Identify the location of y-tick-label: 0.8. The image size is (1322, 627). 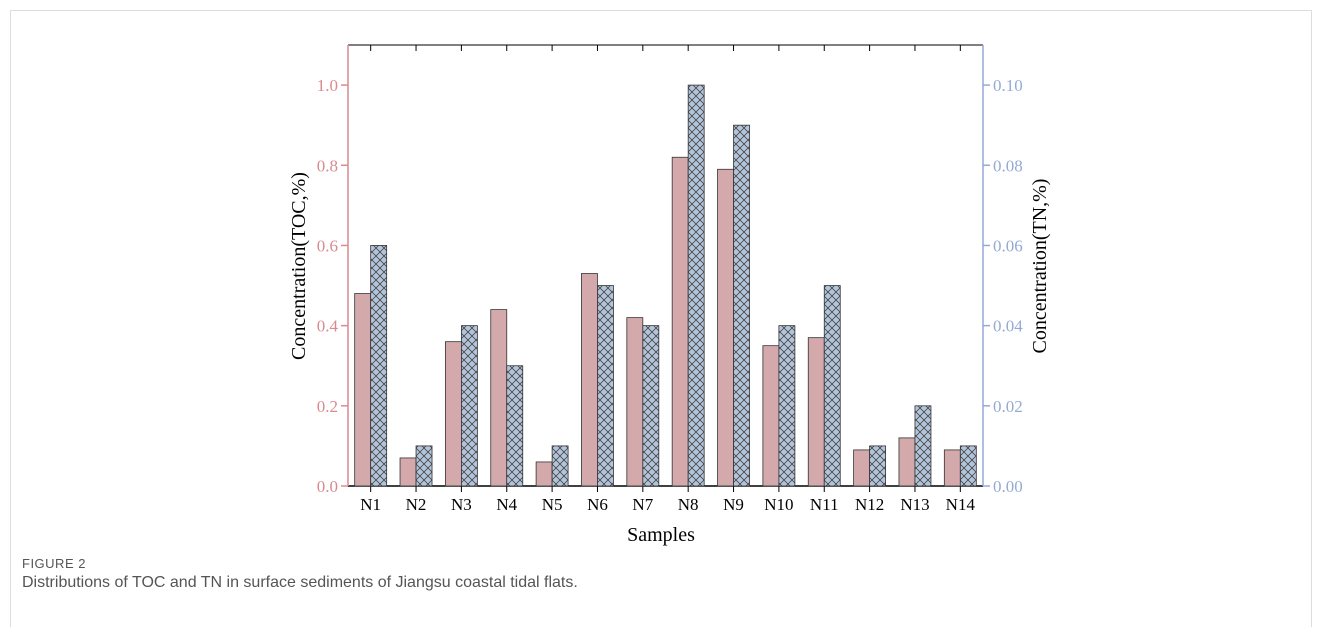
(327, 165).